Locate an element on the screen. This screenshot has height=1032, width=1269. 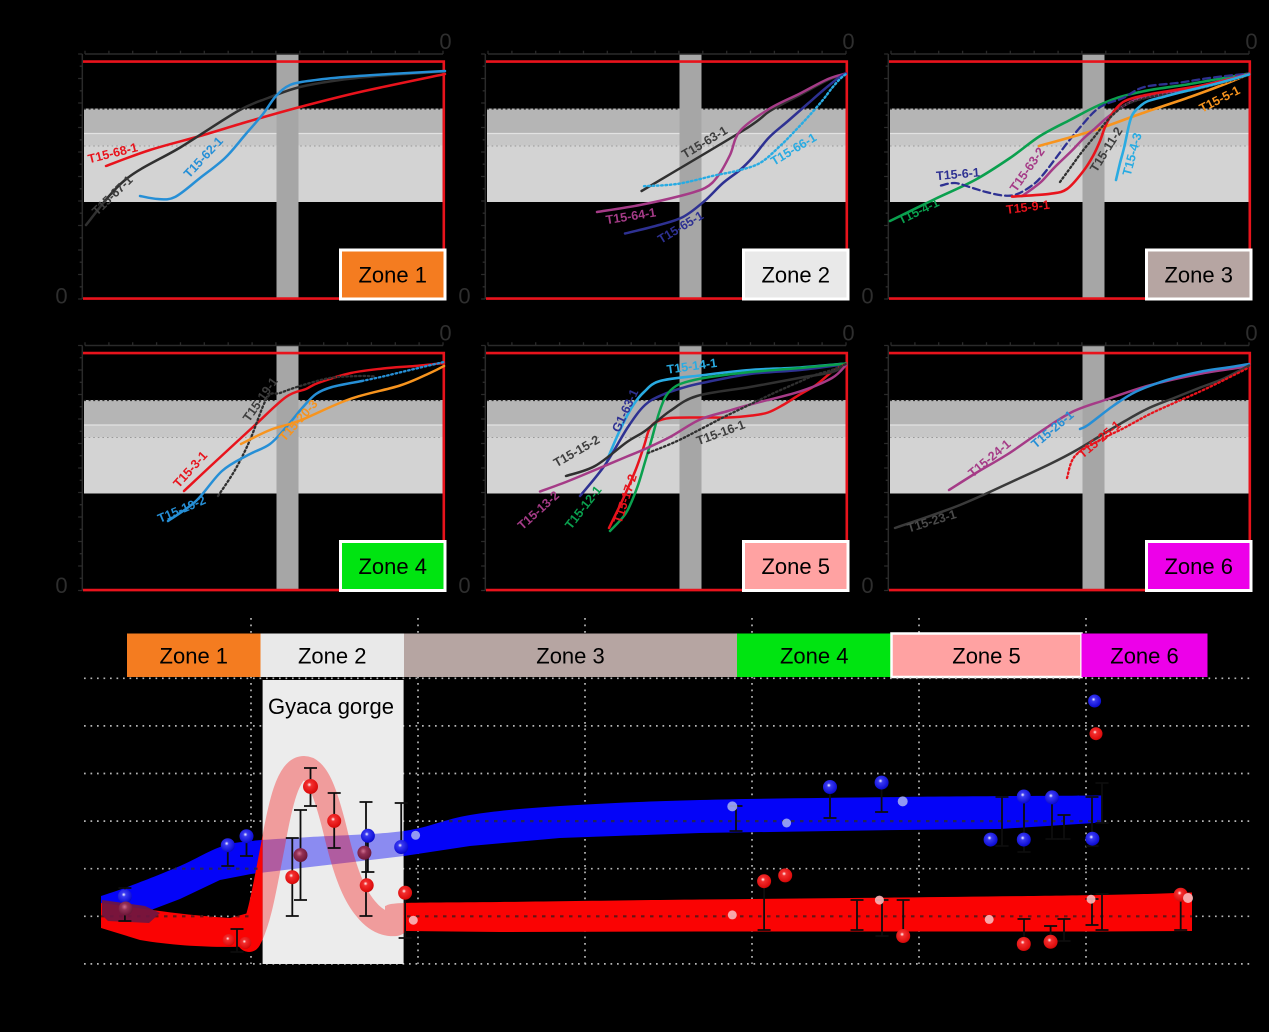
svg-text: T15-9-1 is located at coordinates (1027, 207).